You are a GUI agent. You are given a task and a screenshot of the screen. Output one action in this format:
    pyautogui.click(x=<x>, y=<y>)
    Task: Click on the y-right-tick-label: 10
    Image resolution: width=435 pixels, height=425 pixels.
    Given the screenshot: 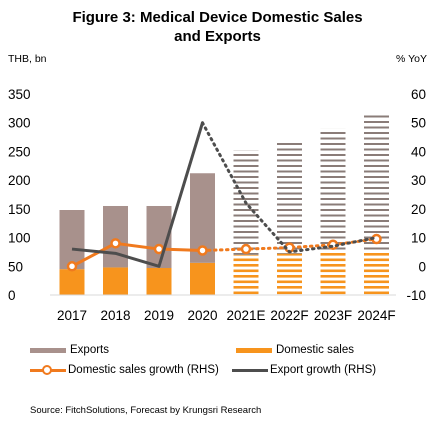 What is the action you would take?
    pyautogui.click(x=418, y=238)
    